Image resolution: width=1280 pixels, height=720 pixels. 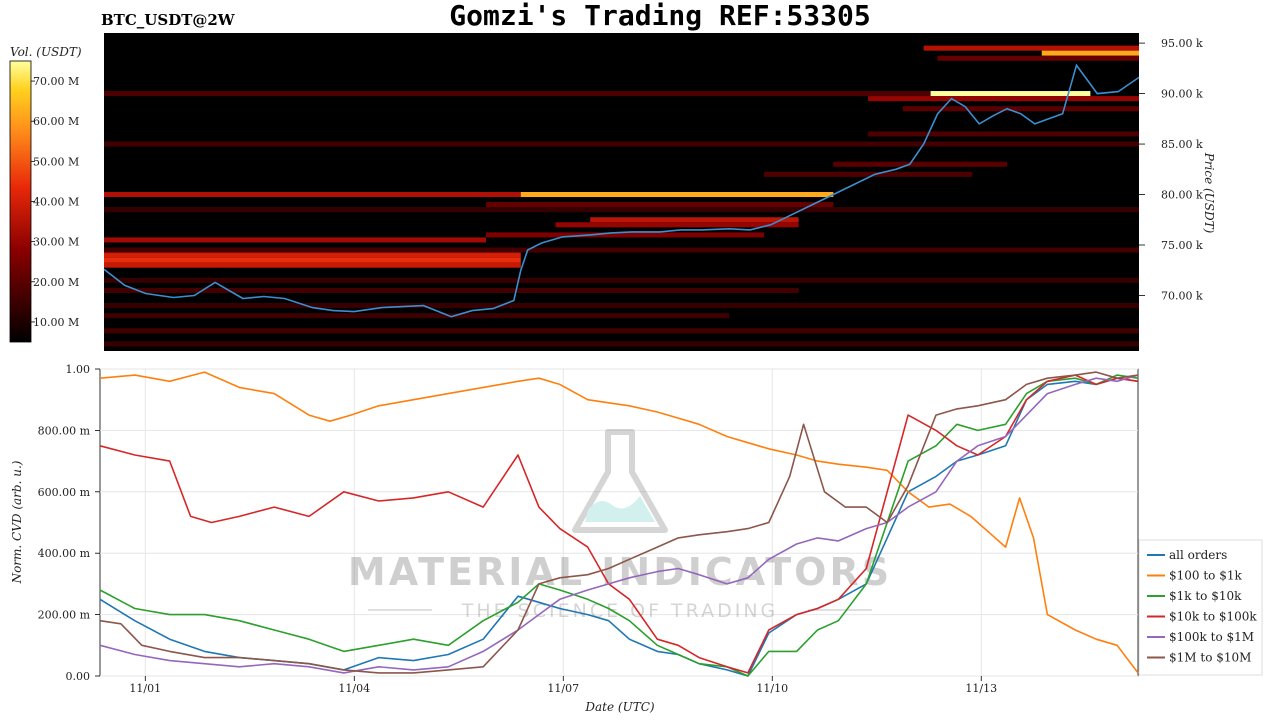 What do you see at coordinates (620, 481) in the screenshot?
I see `flask-icon` at bounding box center [620, 481].